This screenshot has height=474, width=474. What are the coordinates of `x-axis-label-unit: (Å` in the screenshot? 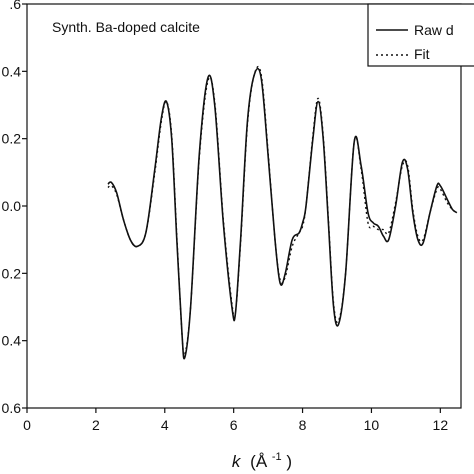 It's located at (259, 461).